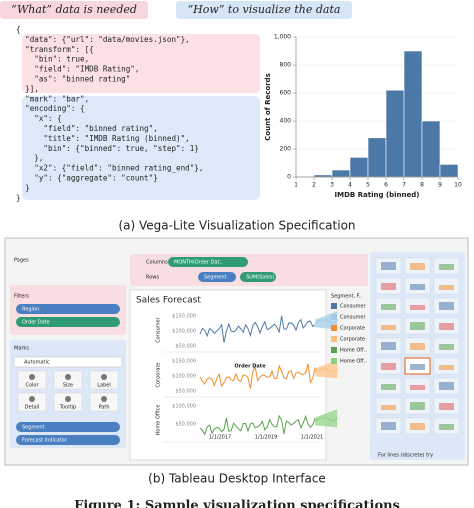  I want to click on pill-label: SUM(Sales), so click(260, 278).